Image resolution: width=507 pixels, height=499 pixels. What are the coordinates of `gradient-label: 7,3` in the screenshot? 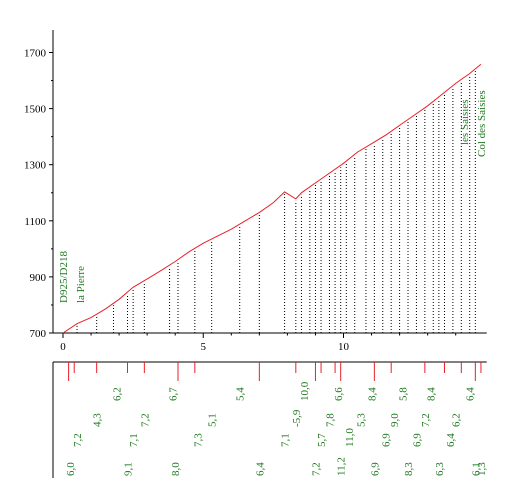 It's located at (199, 440).